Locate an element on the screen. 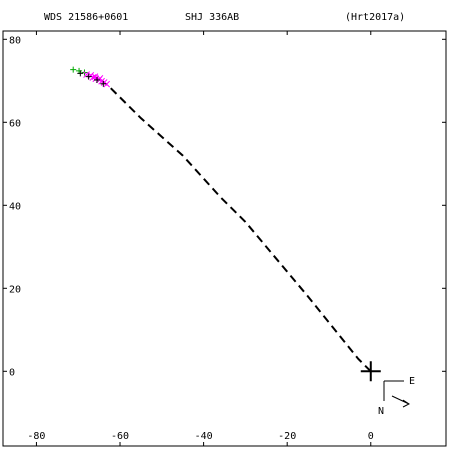 This screenshot has width=450, height=450. observation-marks is located at coordinates (90, 77).